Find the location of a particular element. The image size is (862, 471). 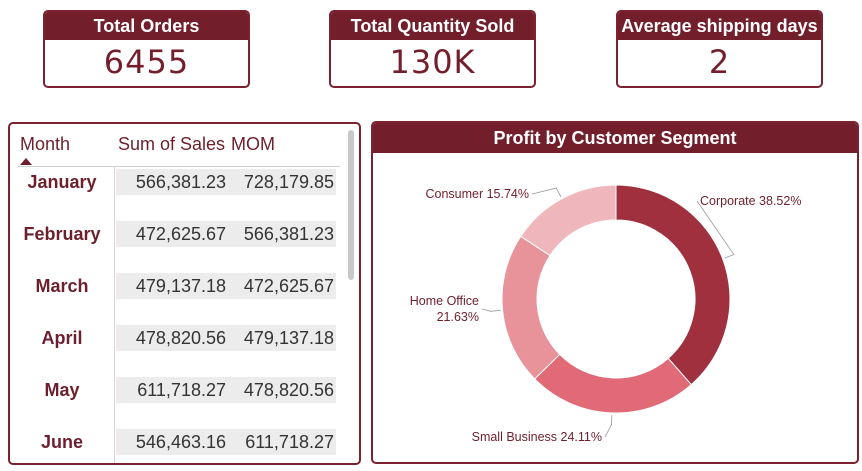

column-header-month: Month is located at coordinates (45, 144).